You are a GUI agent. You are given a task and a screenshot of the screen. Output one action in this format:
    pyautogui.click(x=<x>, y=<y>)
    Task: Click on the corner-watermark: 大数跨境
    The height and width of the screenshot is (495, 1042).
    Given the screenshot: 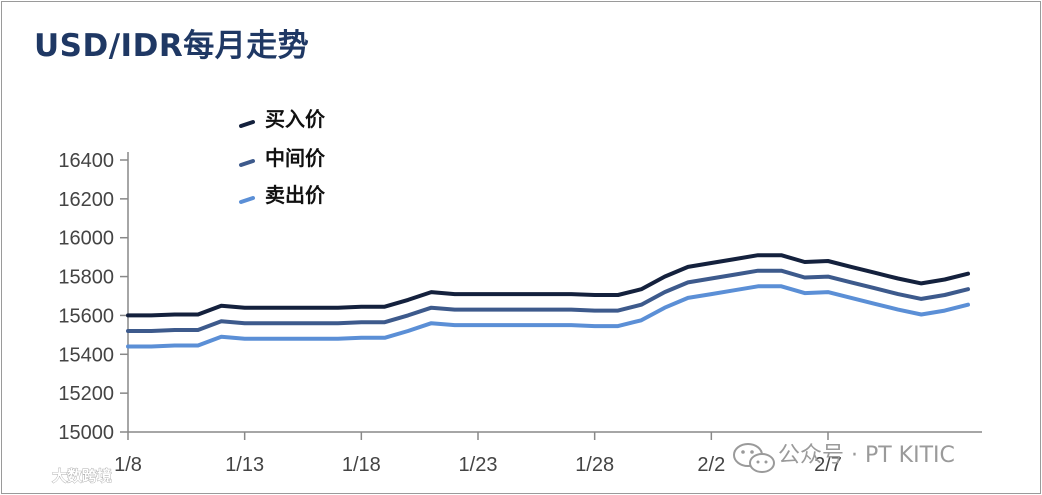 What is the action you would take?
    pyautogui.click(x=82, y=476)
    